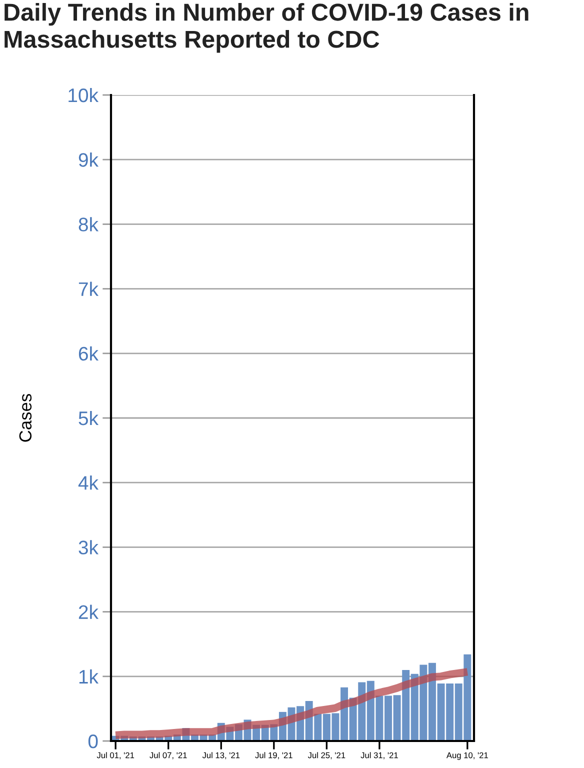  Describe the element at coordinates (273, 756) in the screenshot. I see `x-tick-label: Jul 19, '21` at that location.